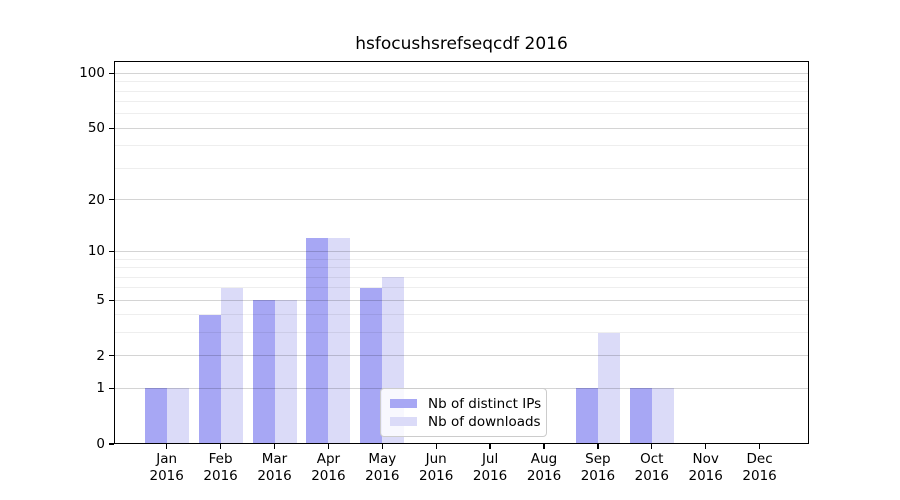  I want to click on x-tick-month: Dec, so click(759, 459).